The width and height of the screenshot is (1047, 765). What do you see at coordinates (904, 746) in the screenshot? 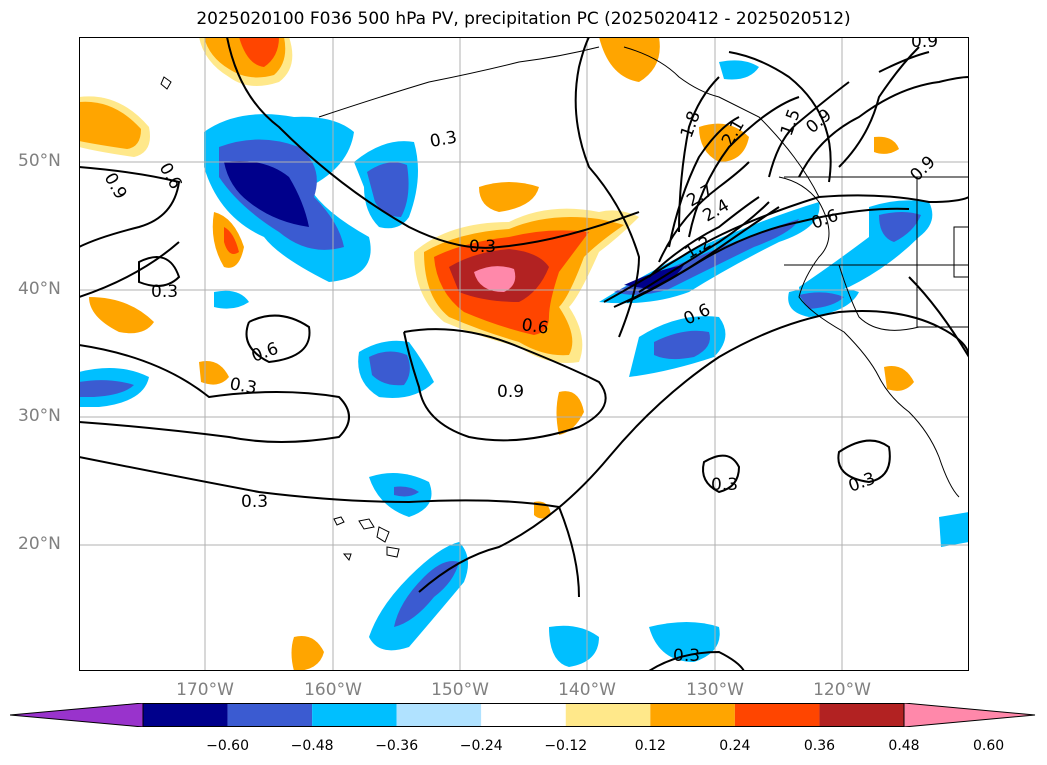
I see `colorbar-tick-label: 0.48` at bounding box center [904, 746].